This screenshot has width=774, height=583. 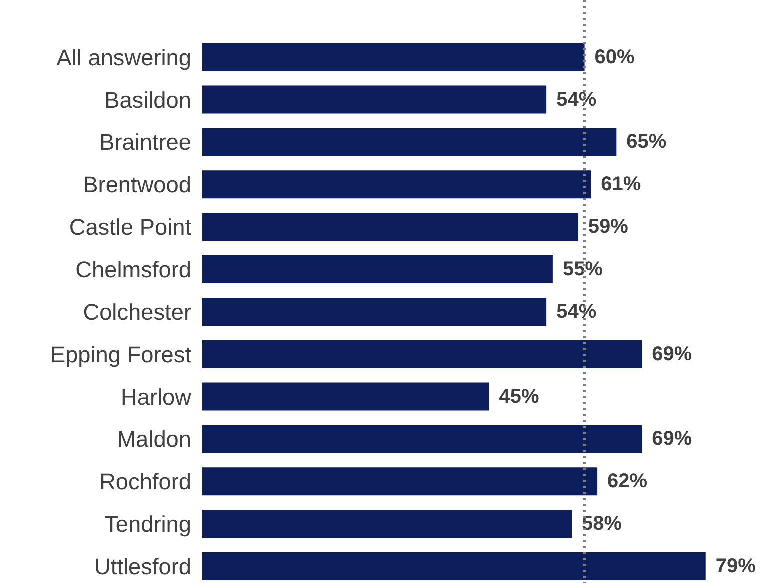 What do you see at coordinates (646, 142) in the screenshot?
I see `data-label: 65%` at bounding box center [646, 142].